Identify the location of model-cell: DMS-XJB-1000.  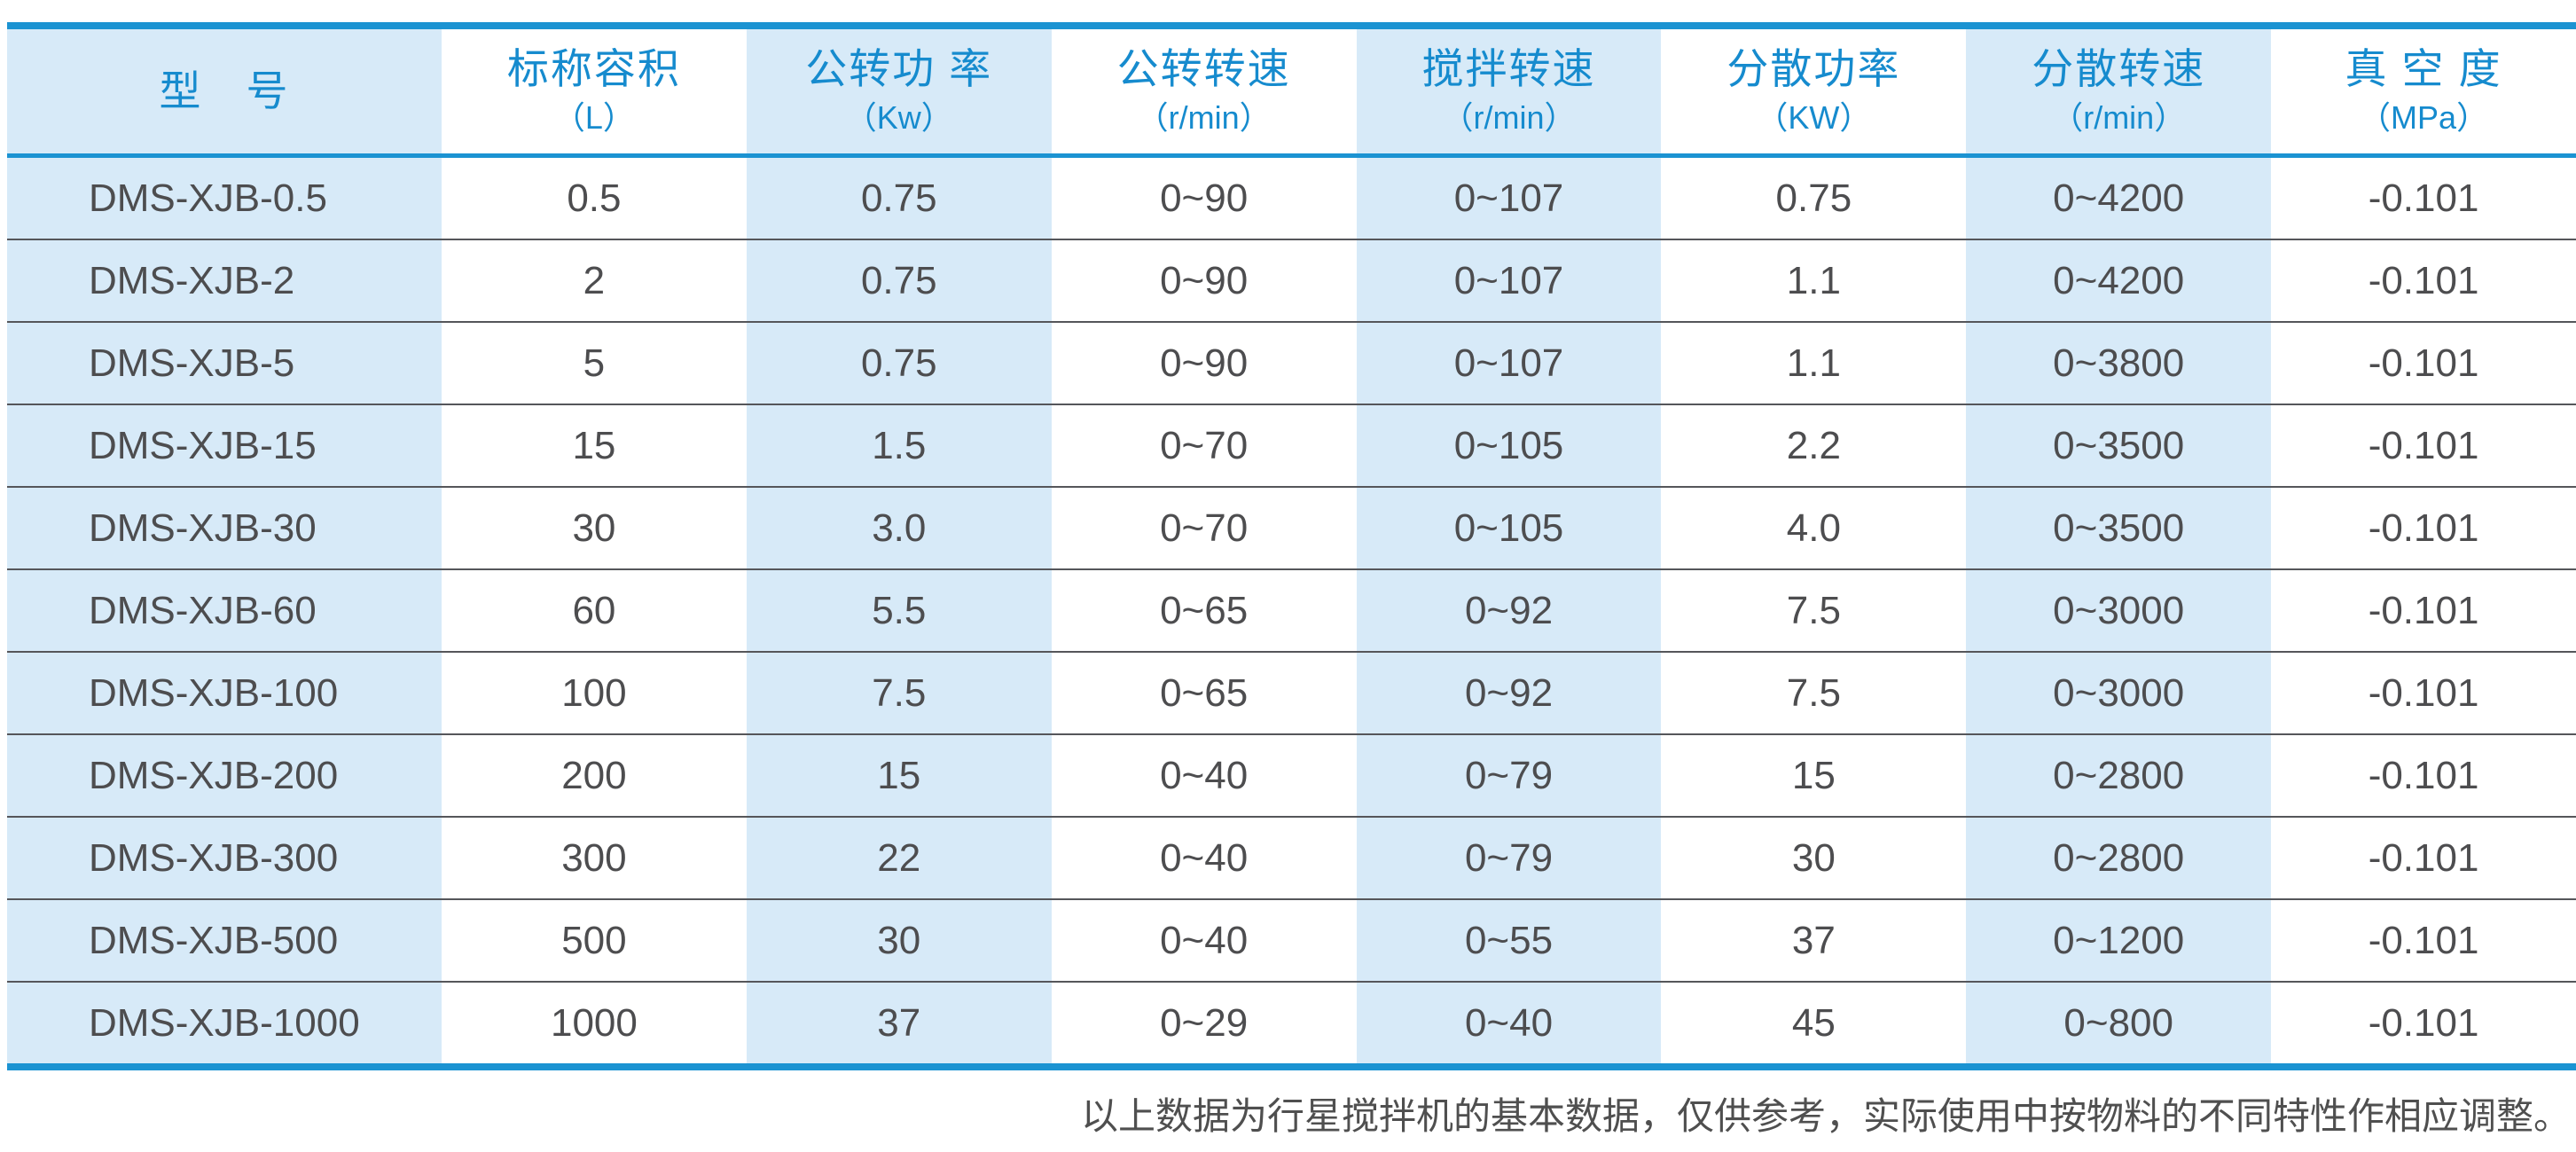
(224, 1023).